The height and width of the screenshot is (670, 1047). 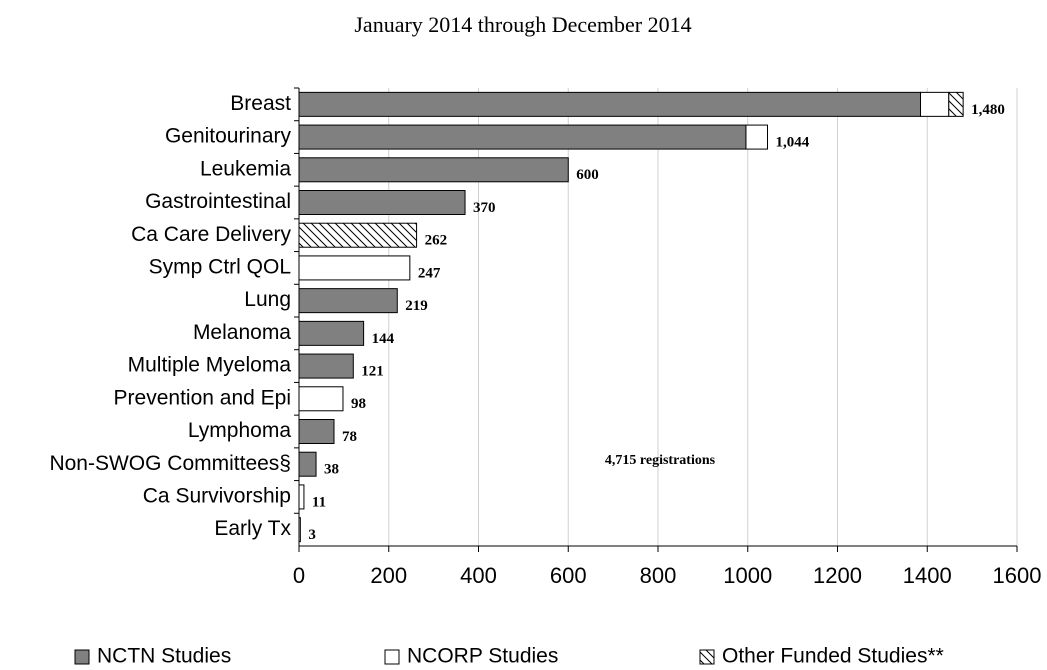 I want to click on x-tick-label: 1600, so click(x=1017, y=575).